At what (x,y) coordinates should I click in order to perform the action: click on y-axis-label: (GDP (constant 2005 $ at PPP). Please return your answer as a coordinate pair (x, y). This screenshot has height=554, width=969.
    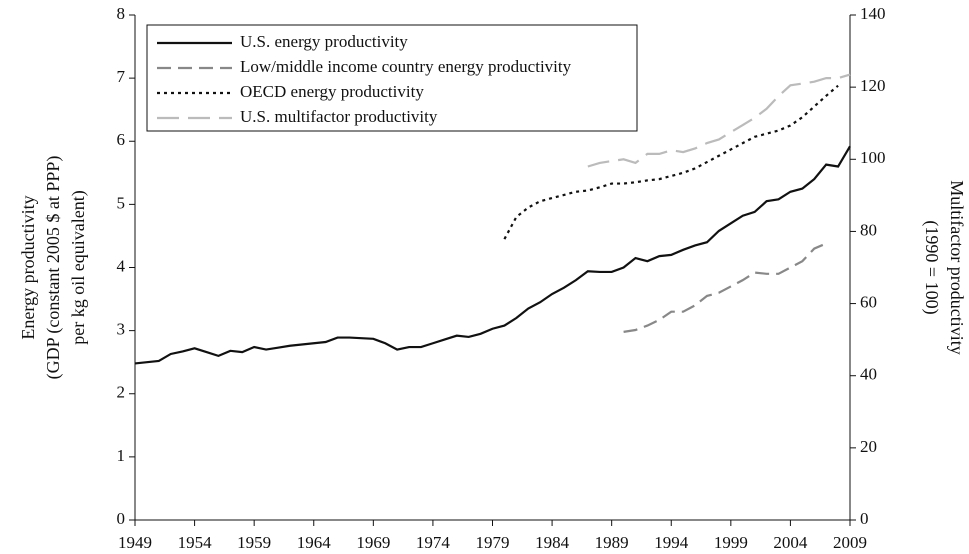
    Looking at the image, I should click on (53, 268).